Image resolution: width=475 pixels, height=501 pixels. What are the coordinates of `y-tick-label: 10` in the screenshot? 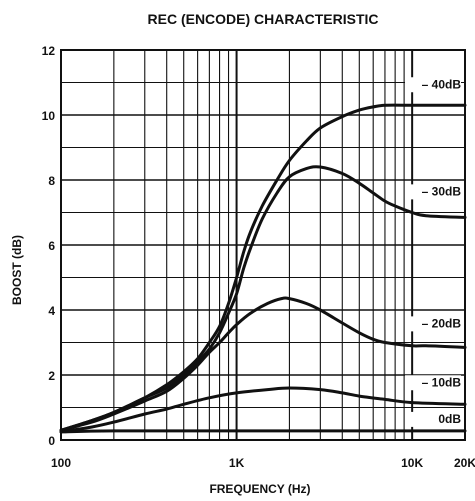 It's located at (49, 116).